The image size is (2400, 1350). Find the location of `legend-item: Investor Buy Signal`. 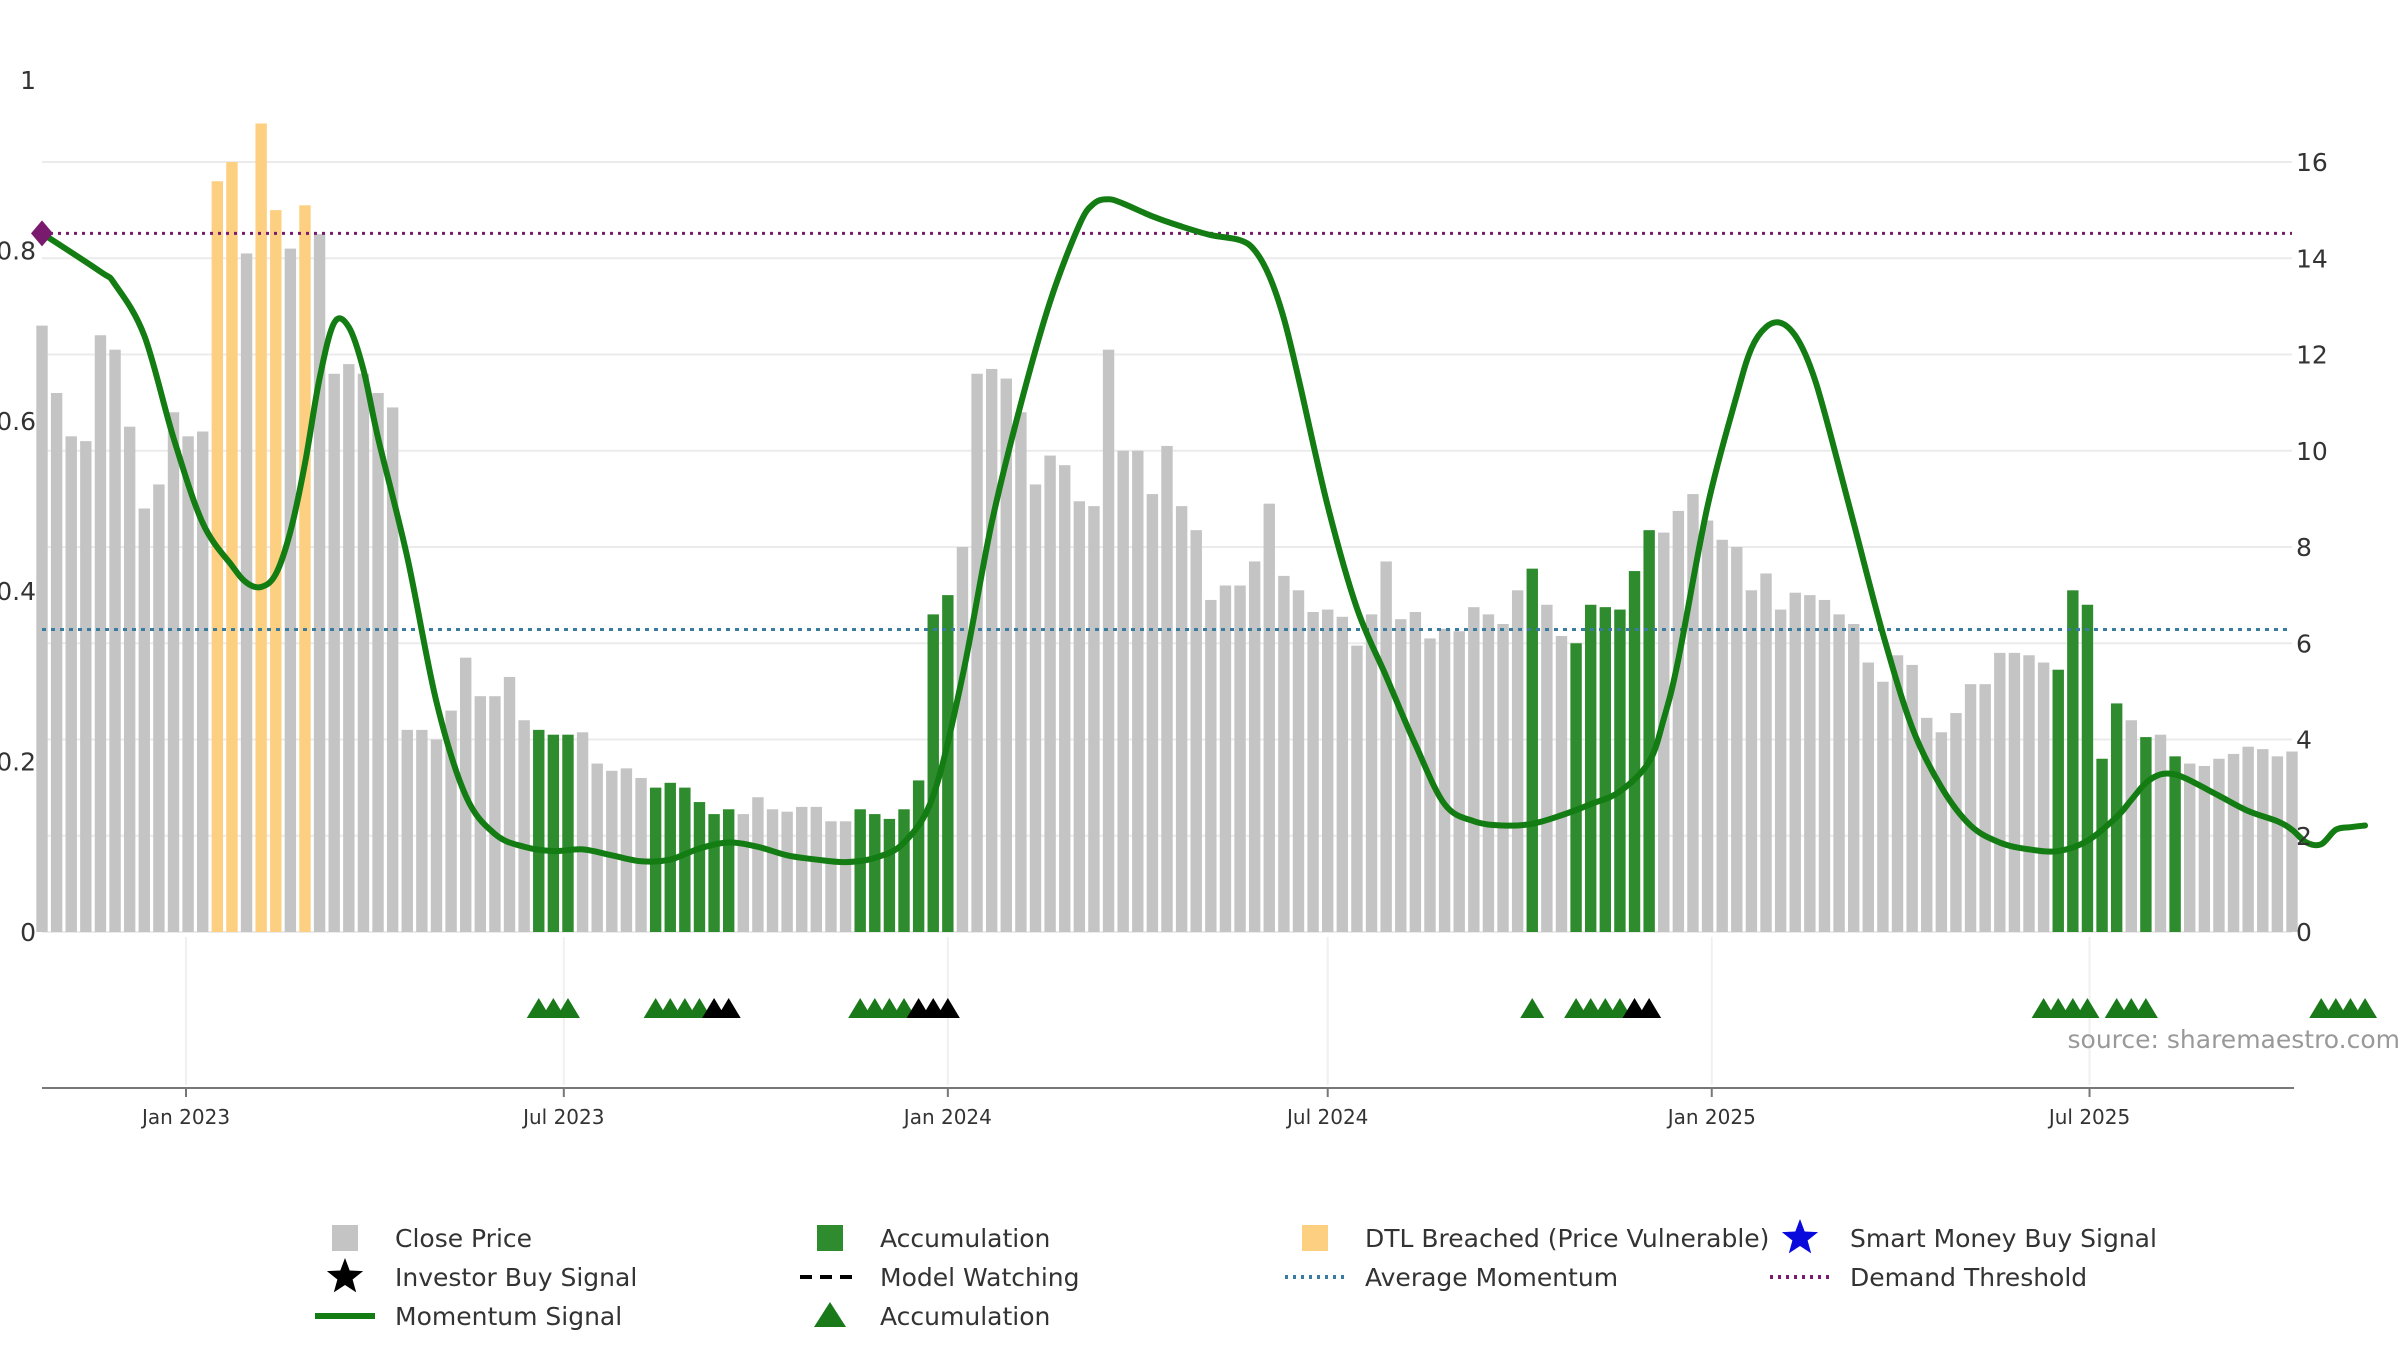

legend-item: Investor Buy Signal is located at coordinates (481, 1275).